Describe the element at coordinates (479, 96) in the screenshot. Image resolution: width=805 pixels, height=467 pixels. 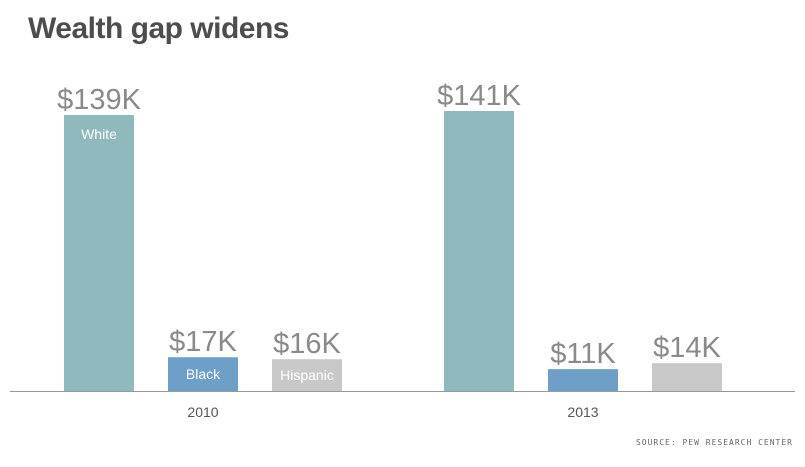
I see `data-label-white-2013: $141K` at that location.